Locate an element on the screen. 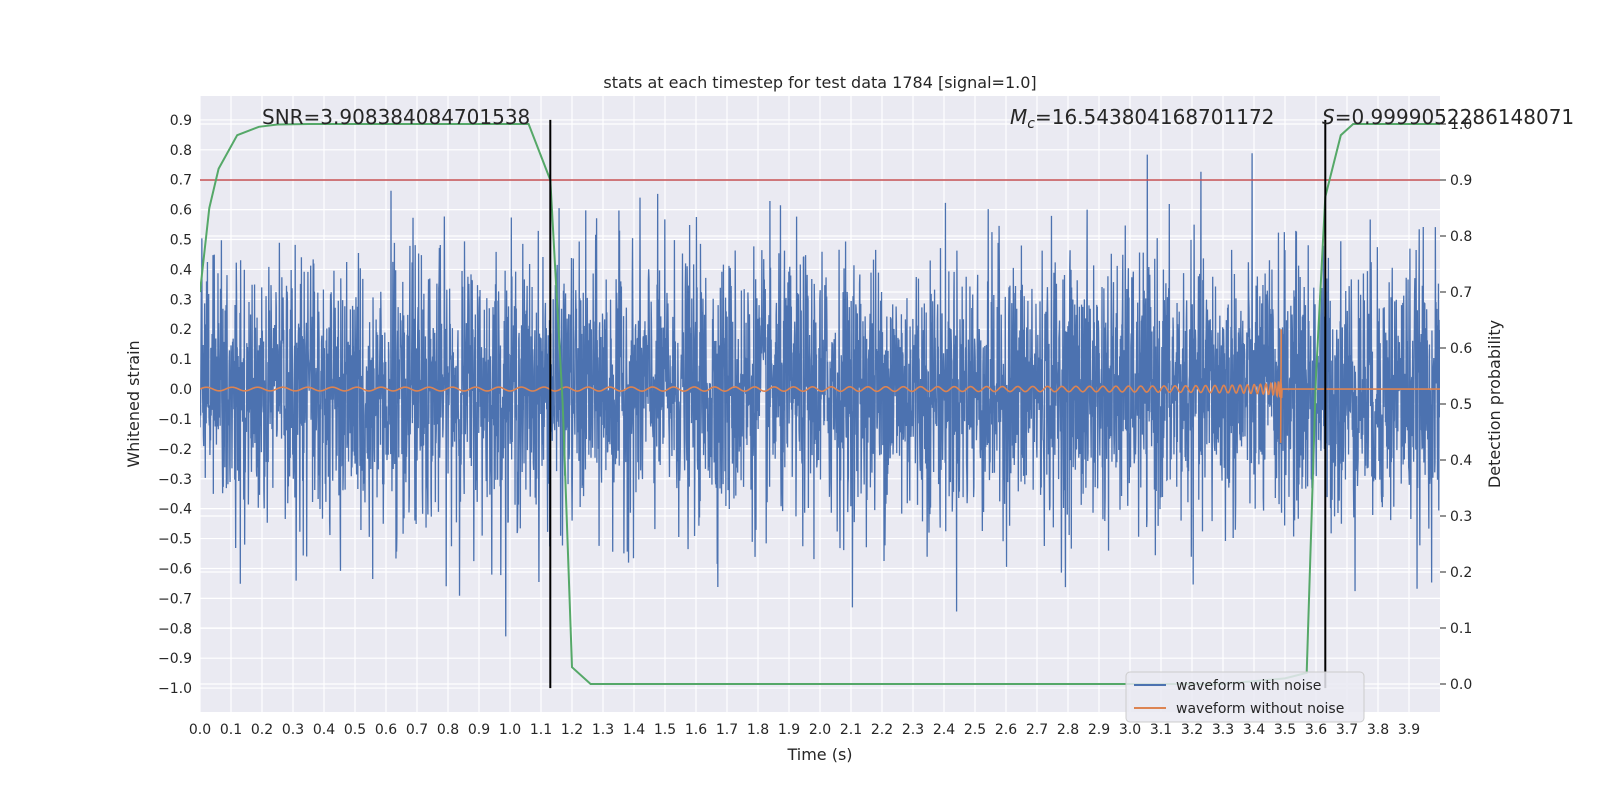 Image resolution: width=1600 pixels, height=800 pixels. y-tick-label: −0.4 is located at coordinates (175, 510).